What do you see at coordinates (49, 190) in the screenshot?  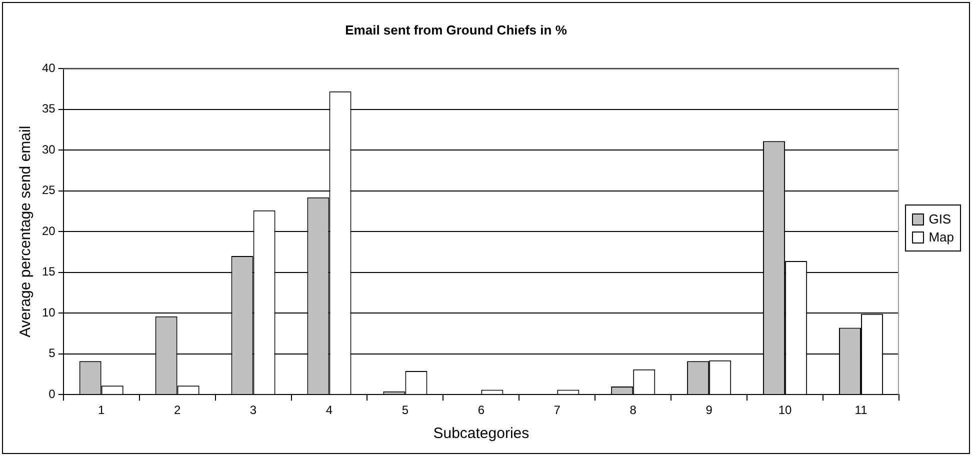 I see `y-tick-label: 25` at bounding box center [49, 190].